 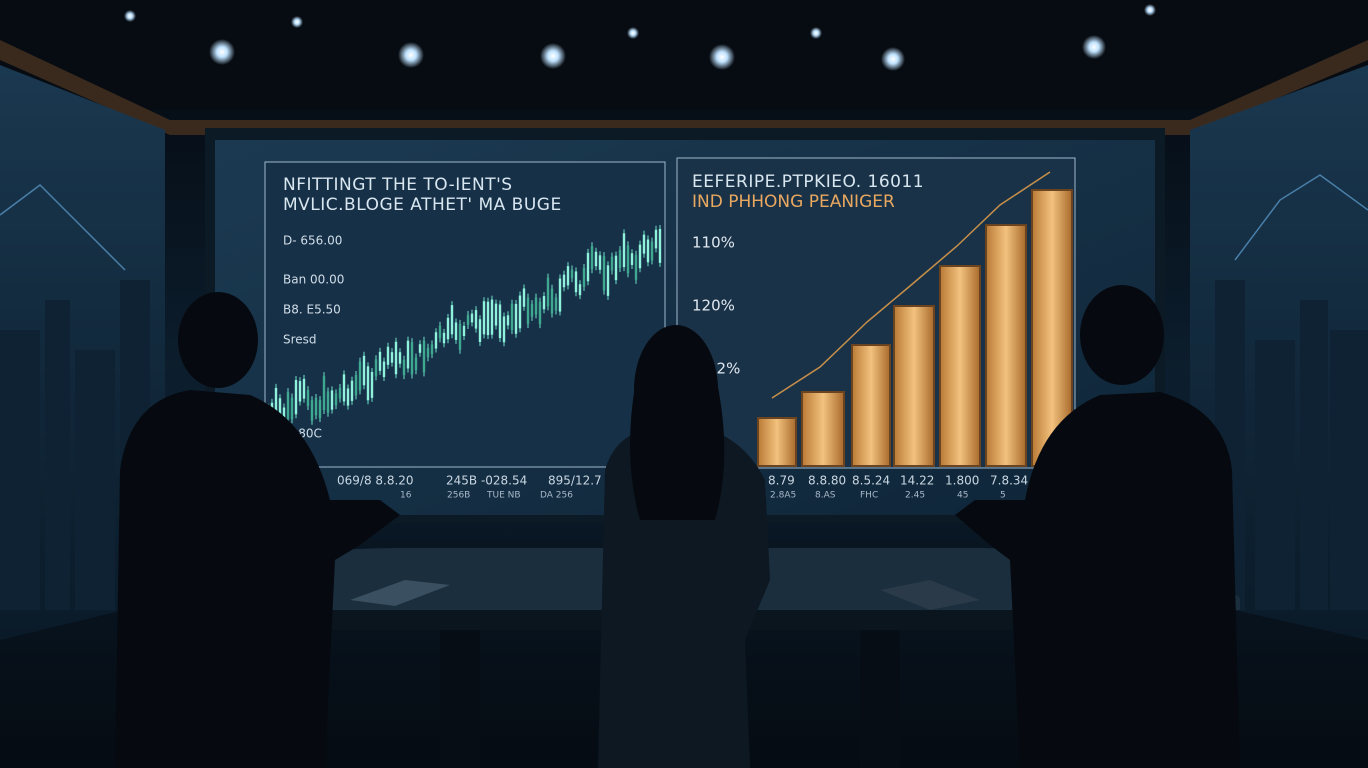 I want to click on x-label: 7.8.34, so click(x=1009, y=481).